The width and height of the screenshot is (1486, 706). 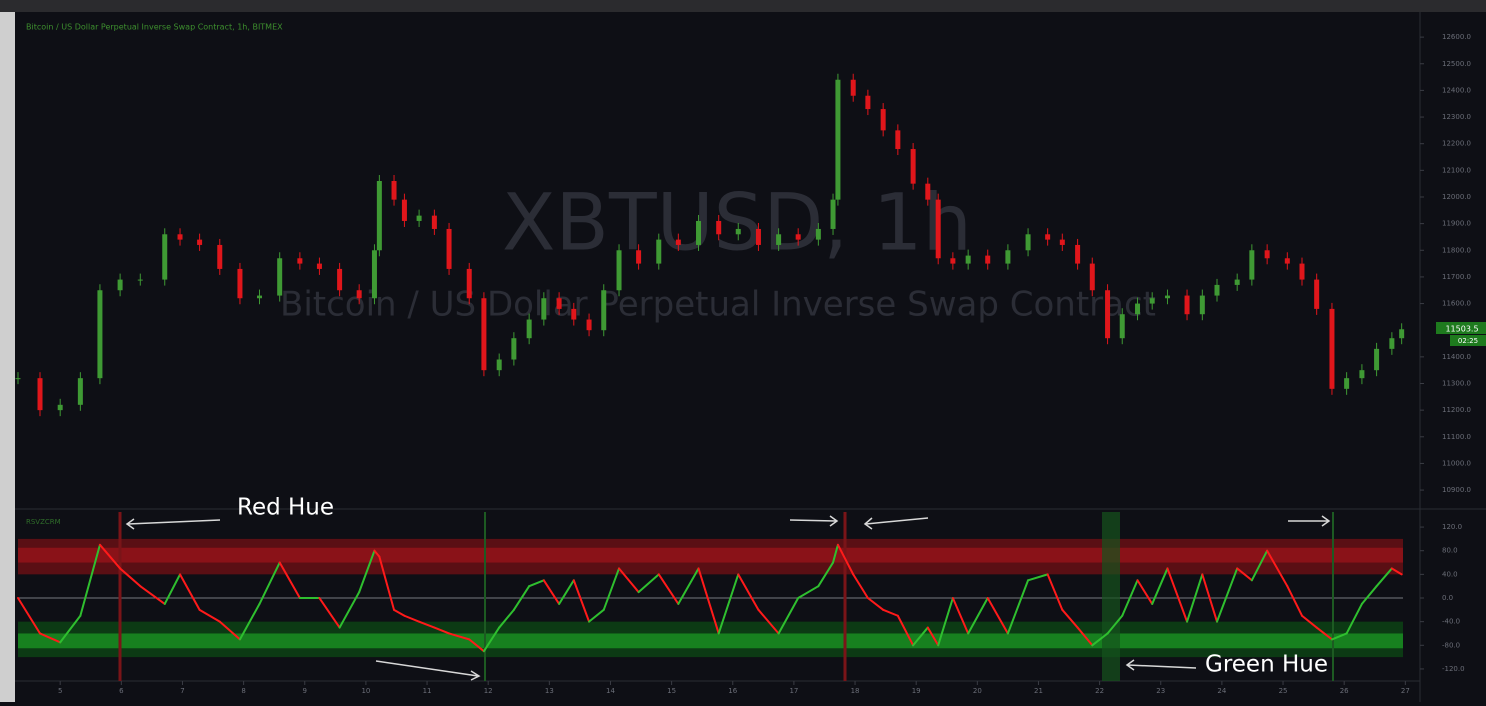 What do you see at coordinates (1456, 463) in the screenshot?
I see `y-tick-label: 11000.0` at bounding box center [1456, 463].